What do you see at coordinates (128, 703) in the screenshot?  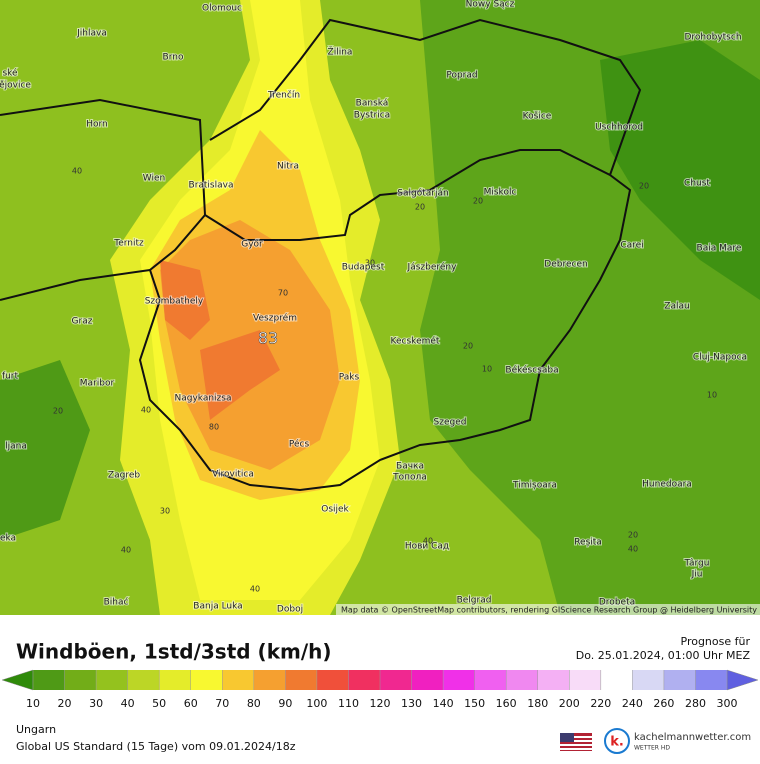 I see `colorbar-tick-label: 40` at bounding box center [128, 703].